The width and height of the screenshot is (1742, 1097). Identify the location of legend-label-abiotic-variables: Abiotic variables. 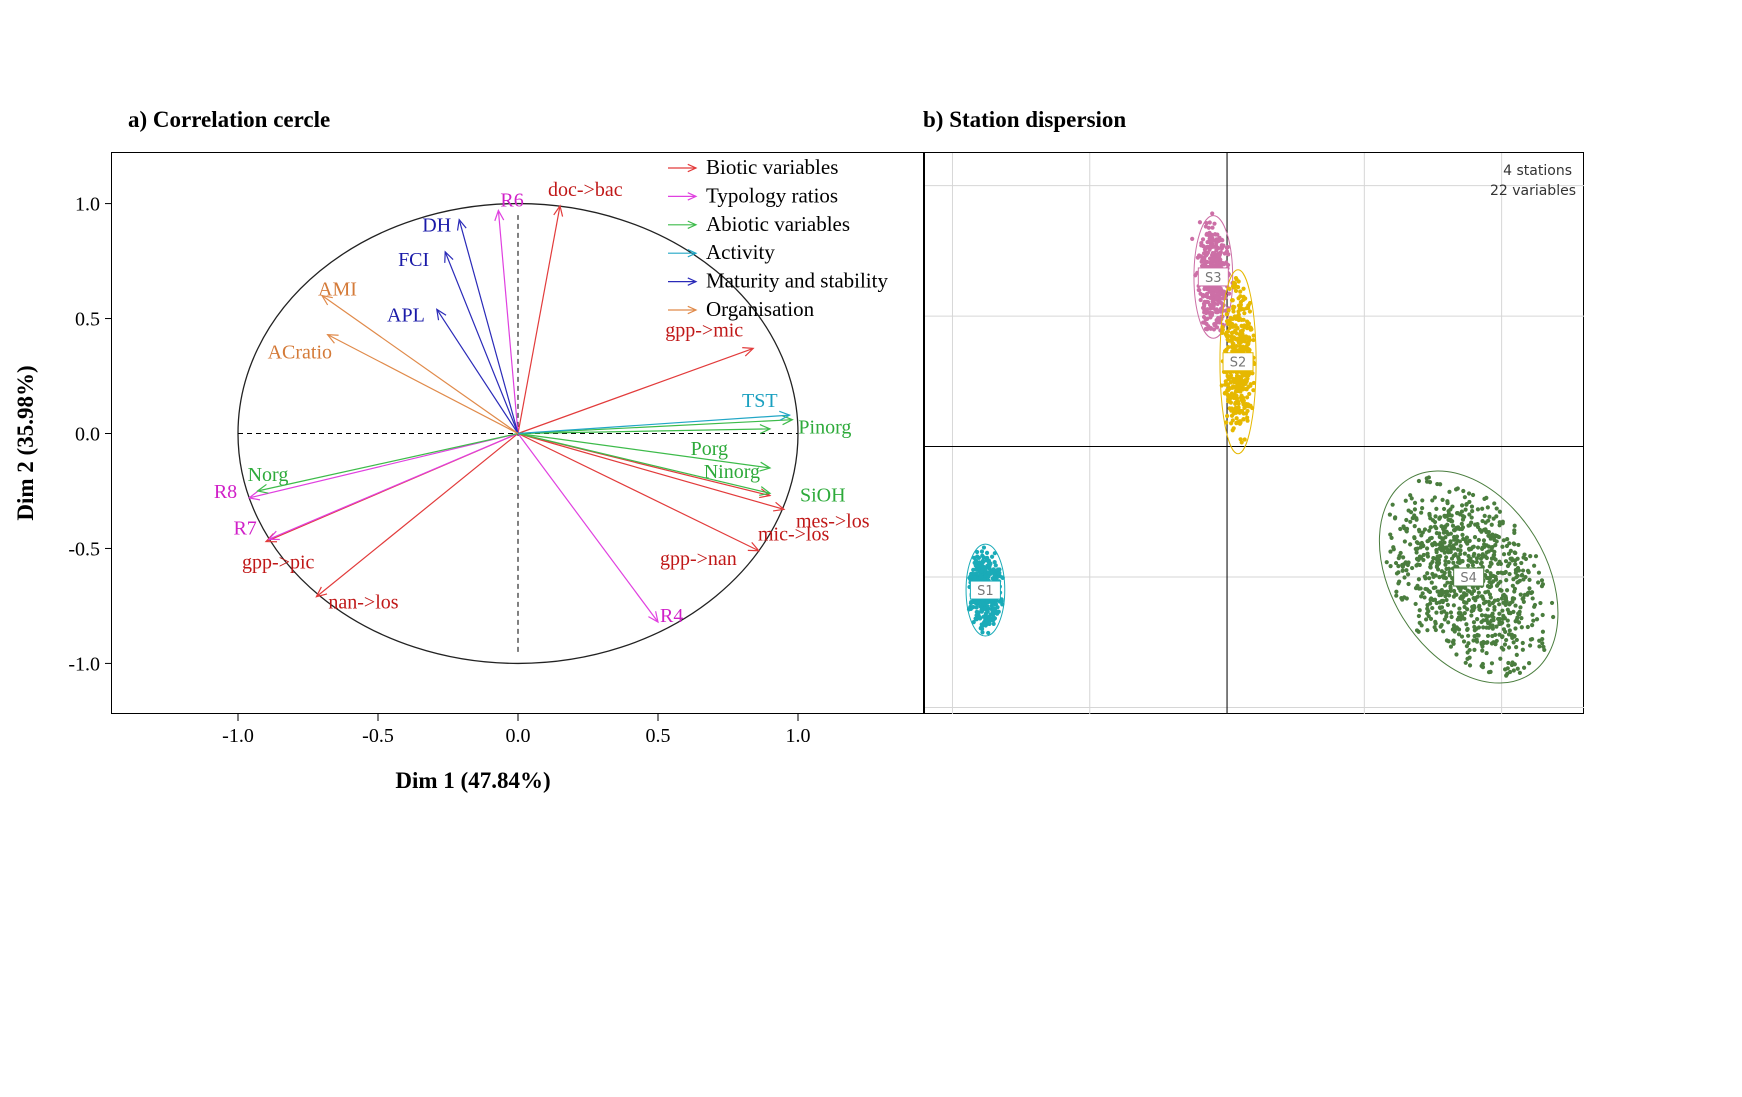
(778, 224).